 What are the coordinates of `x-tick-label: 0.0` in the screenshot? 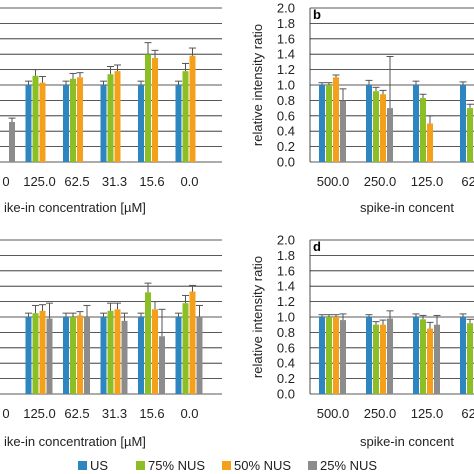 It's located at (189, 413).